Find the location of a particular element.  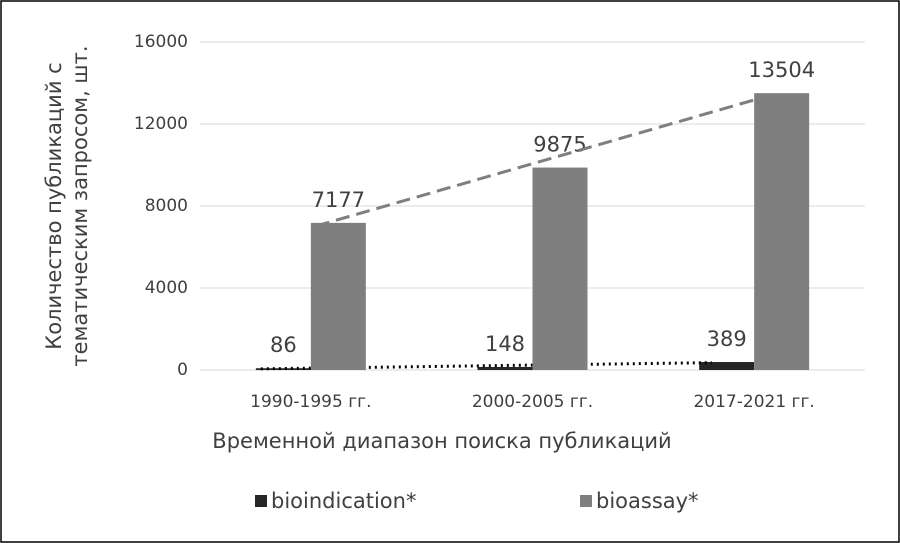

y-tick-label: 12000 is located at coordinates (161, 124).